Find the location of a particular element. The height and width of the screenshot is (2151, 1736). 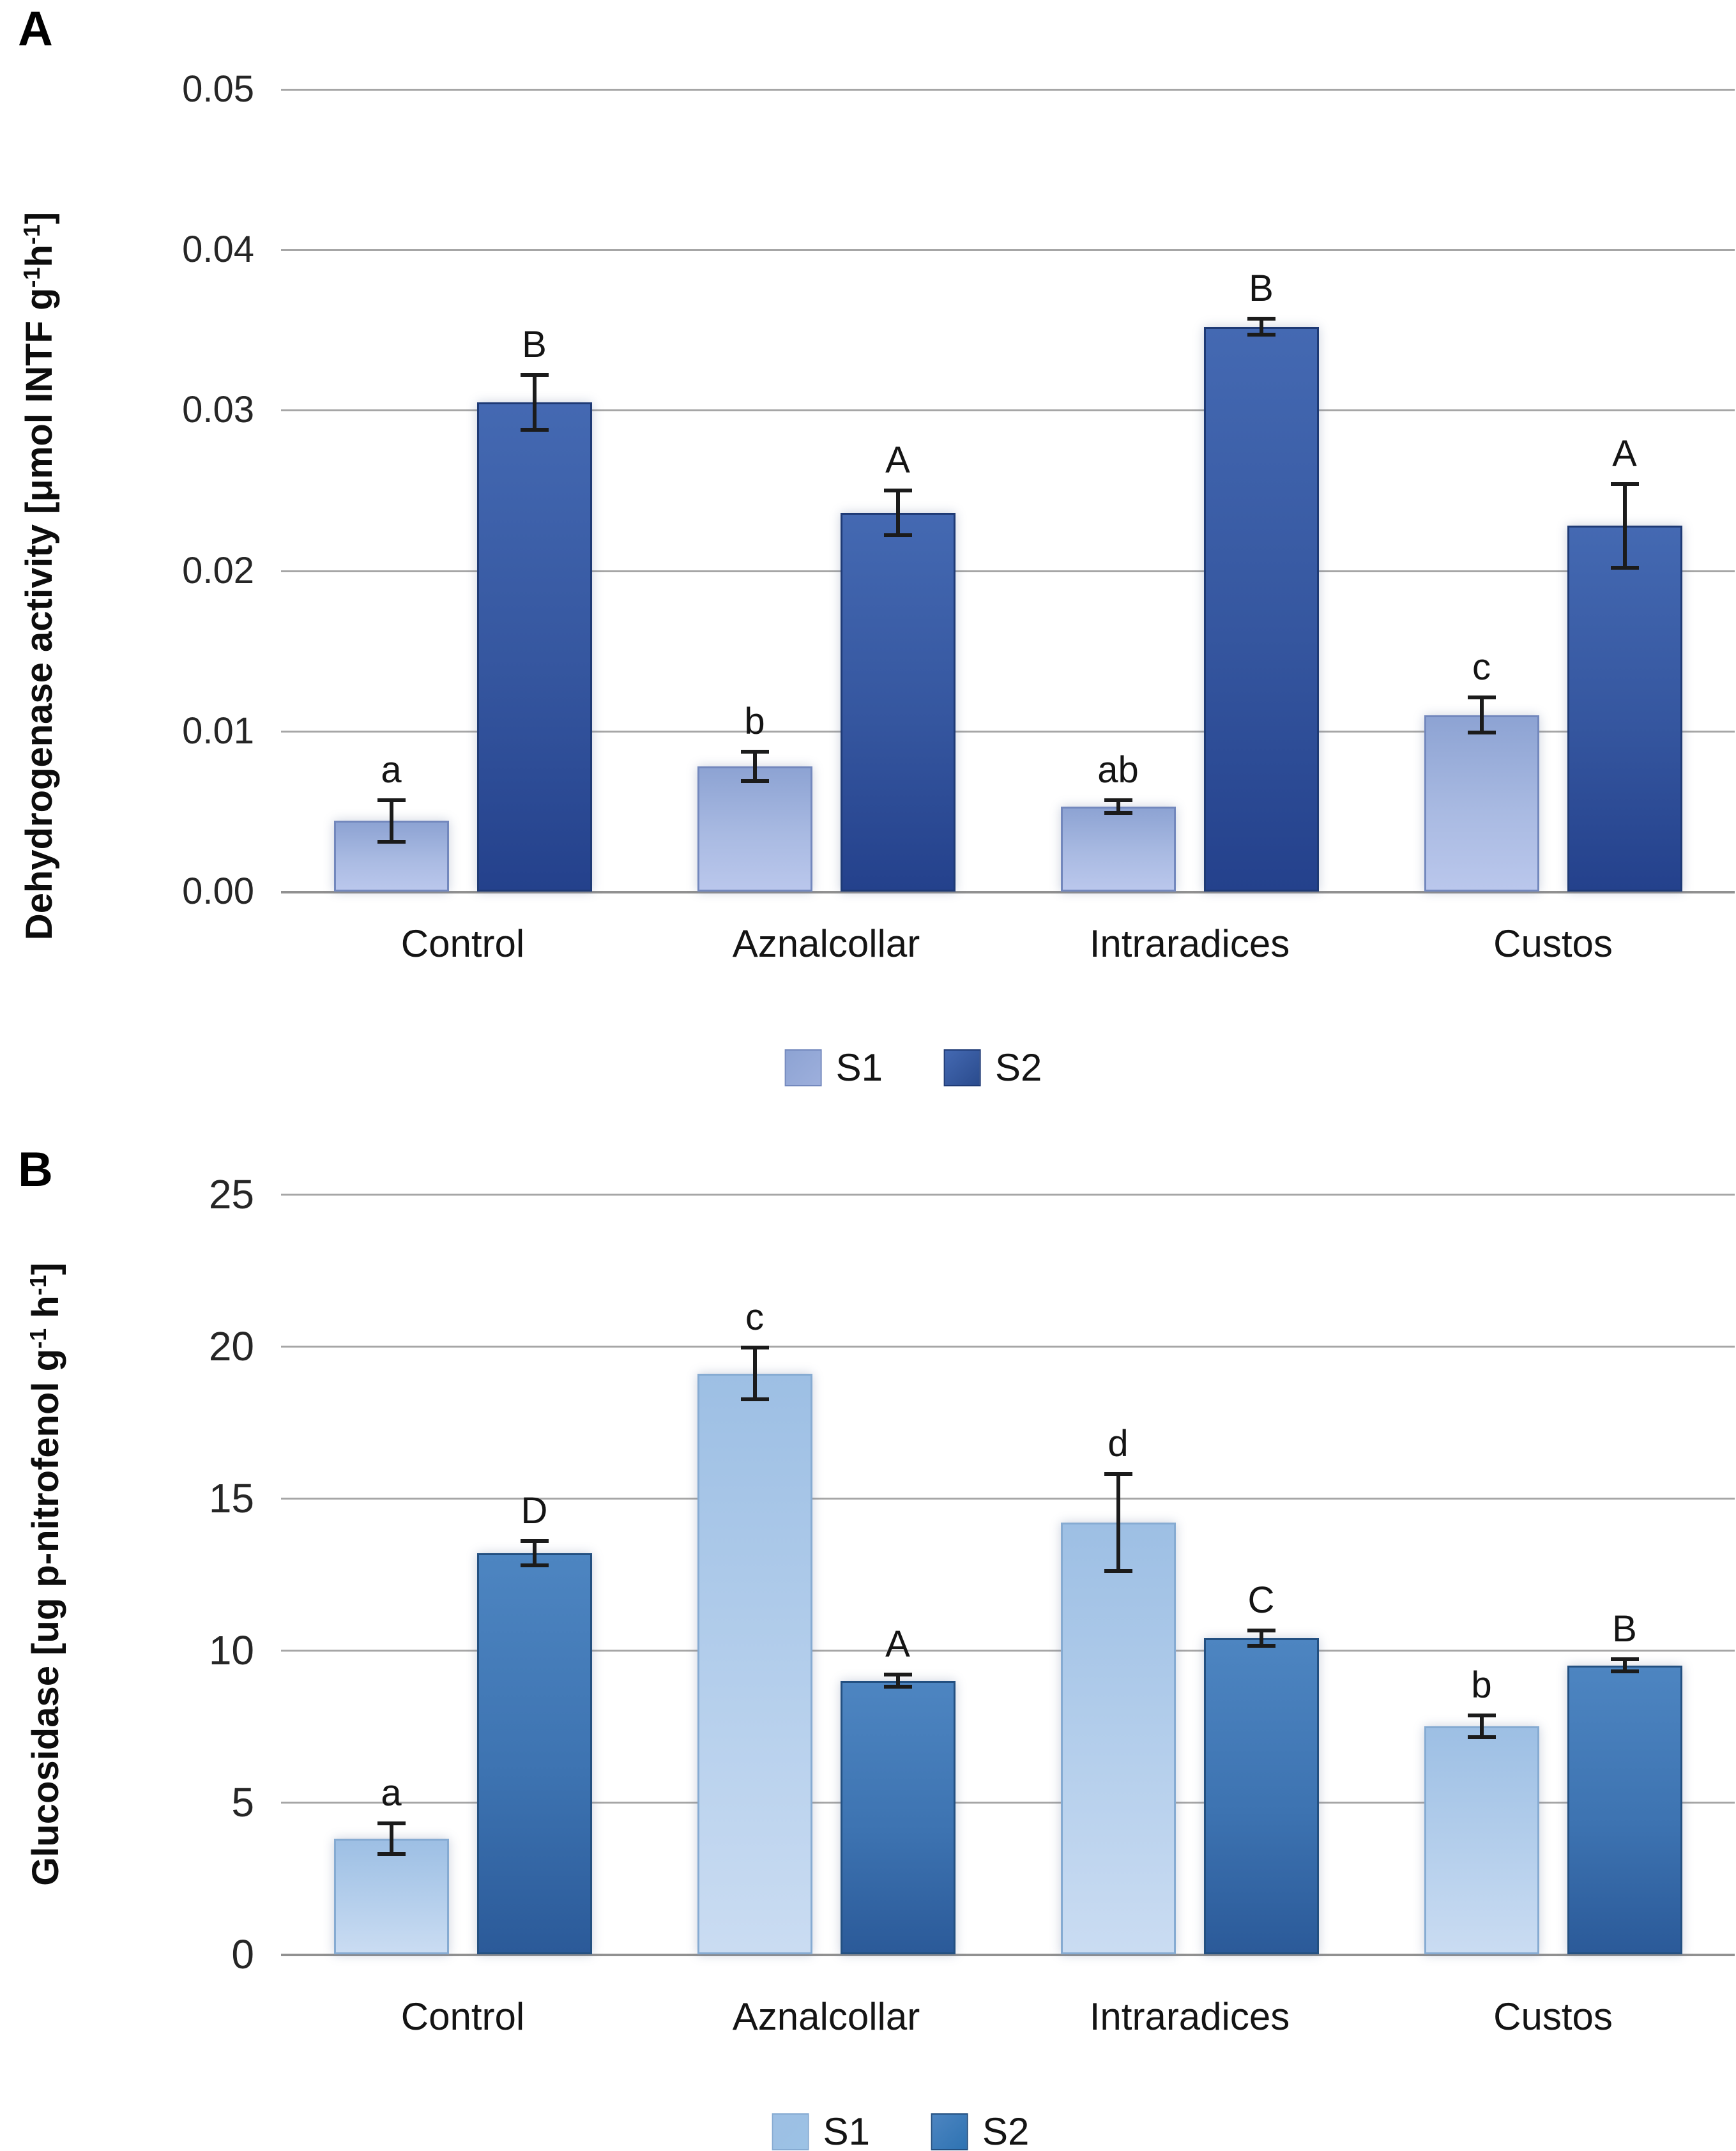

legend-item-s2: S2 is located at coordinates (980, 2132).